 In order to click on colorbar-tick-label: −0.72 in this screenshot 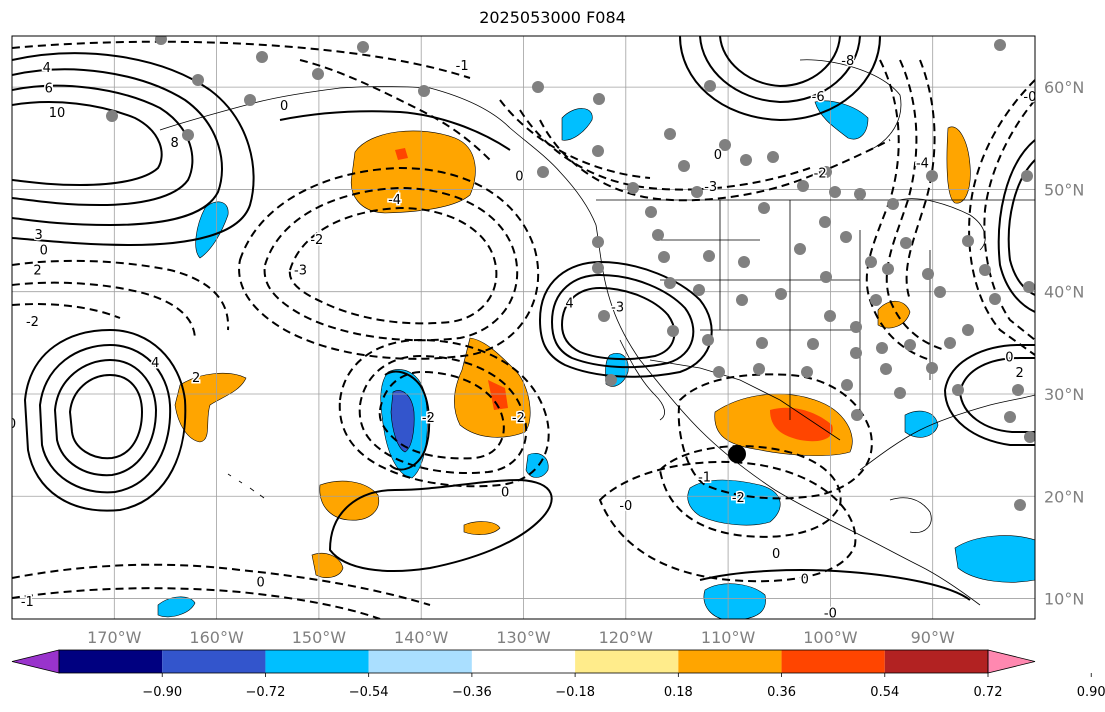, I will do `click(266, 692)`.